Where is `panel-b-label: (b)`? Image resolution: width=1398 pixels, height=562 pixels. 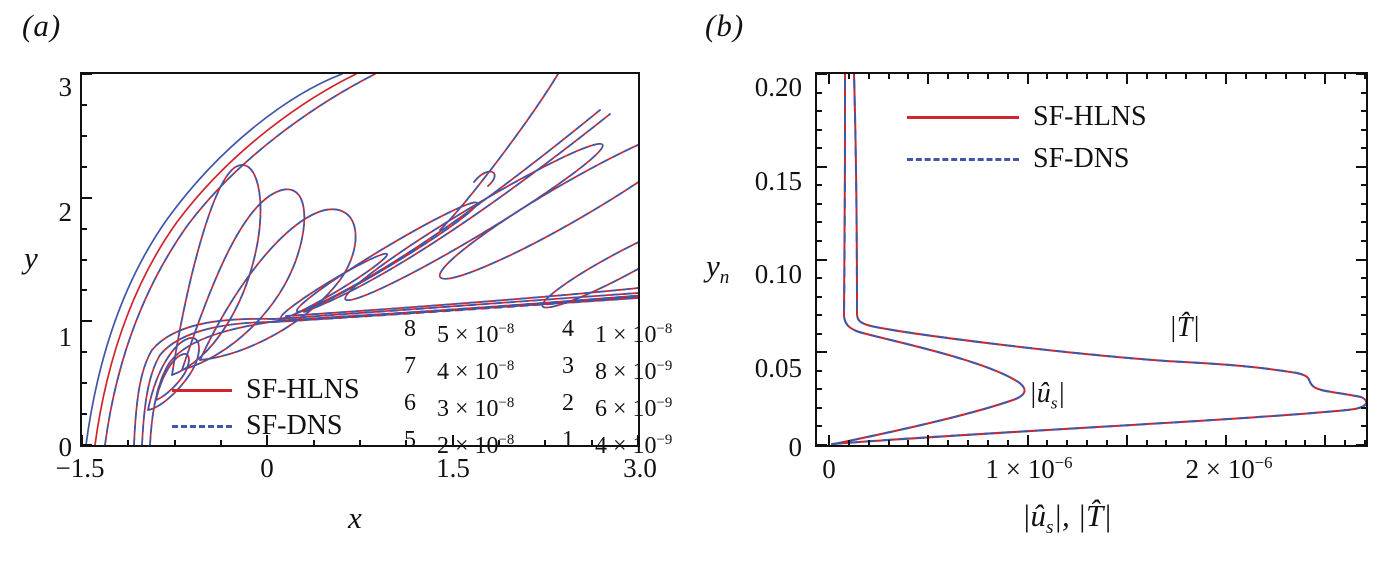 panel-b-label: (b) is located at coordinates (725, 25).